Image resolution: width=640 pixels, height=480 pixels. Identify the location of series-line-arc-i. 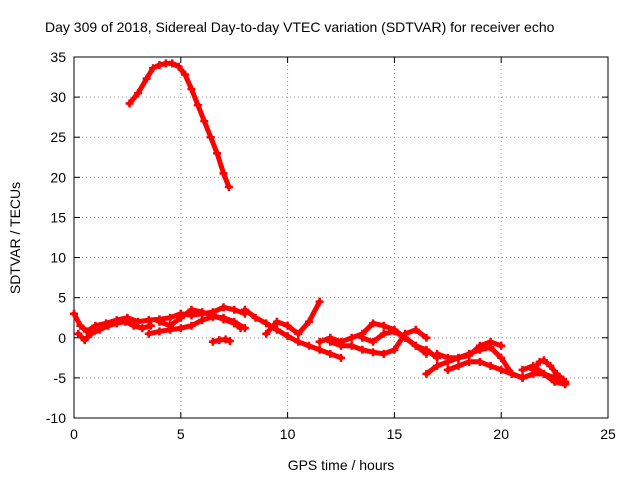
(378, 342).